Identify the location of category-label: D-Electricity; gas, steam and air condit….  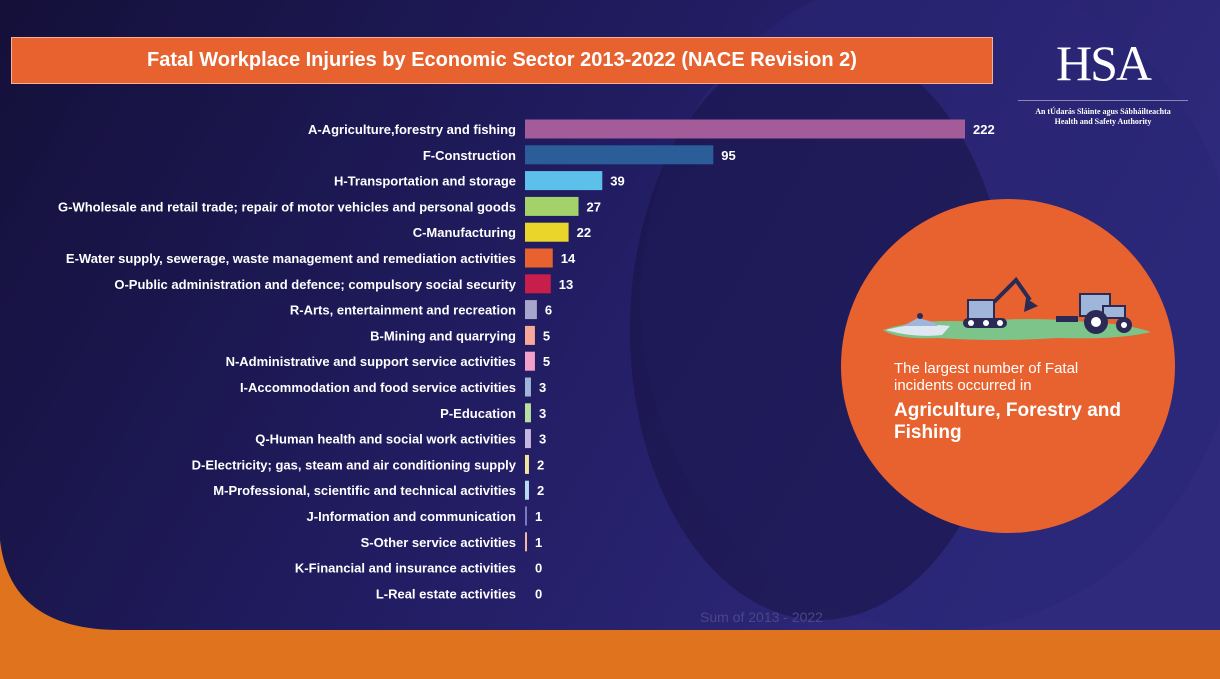
(354, 464).